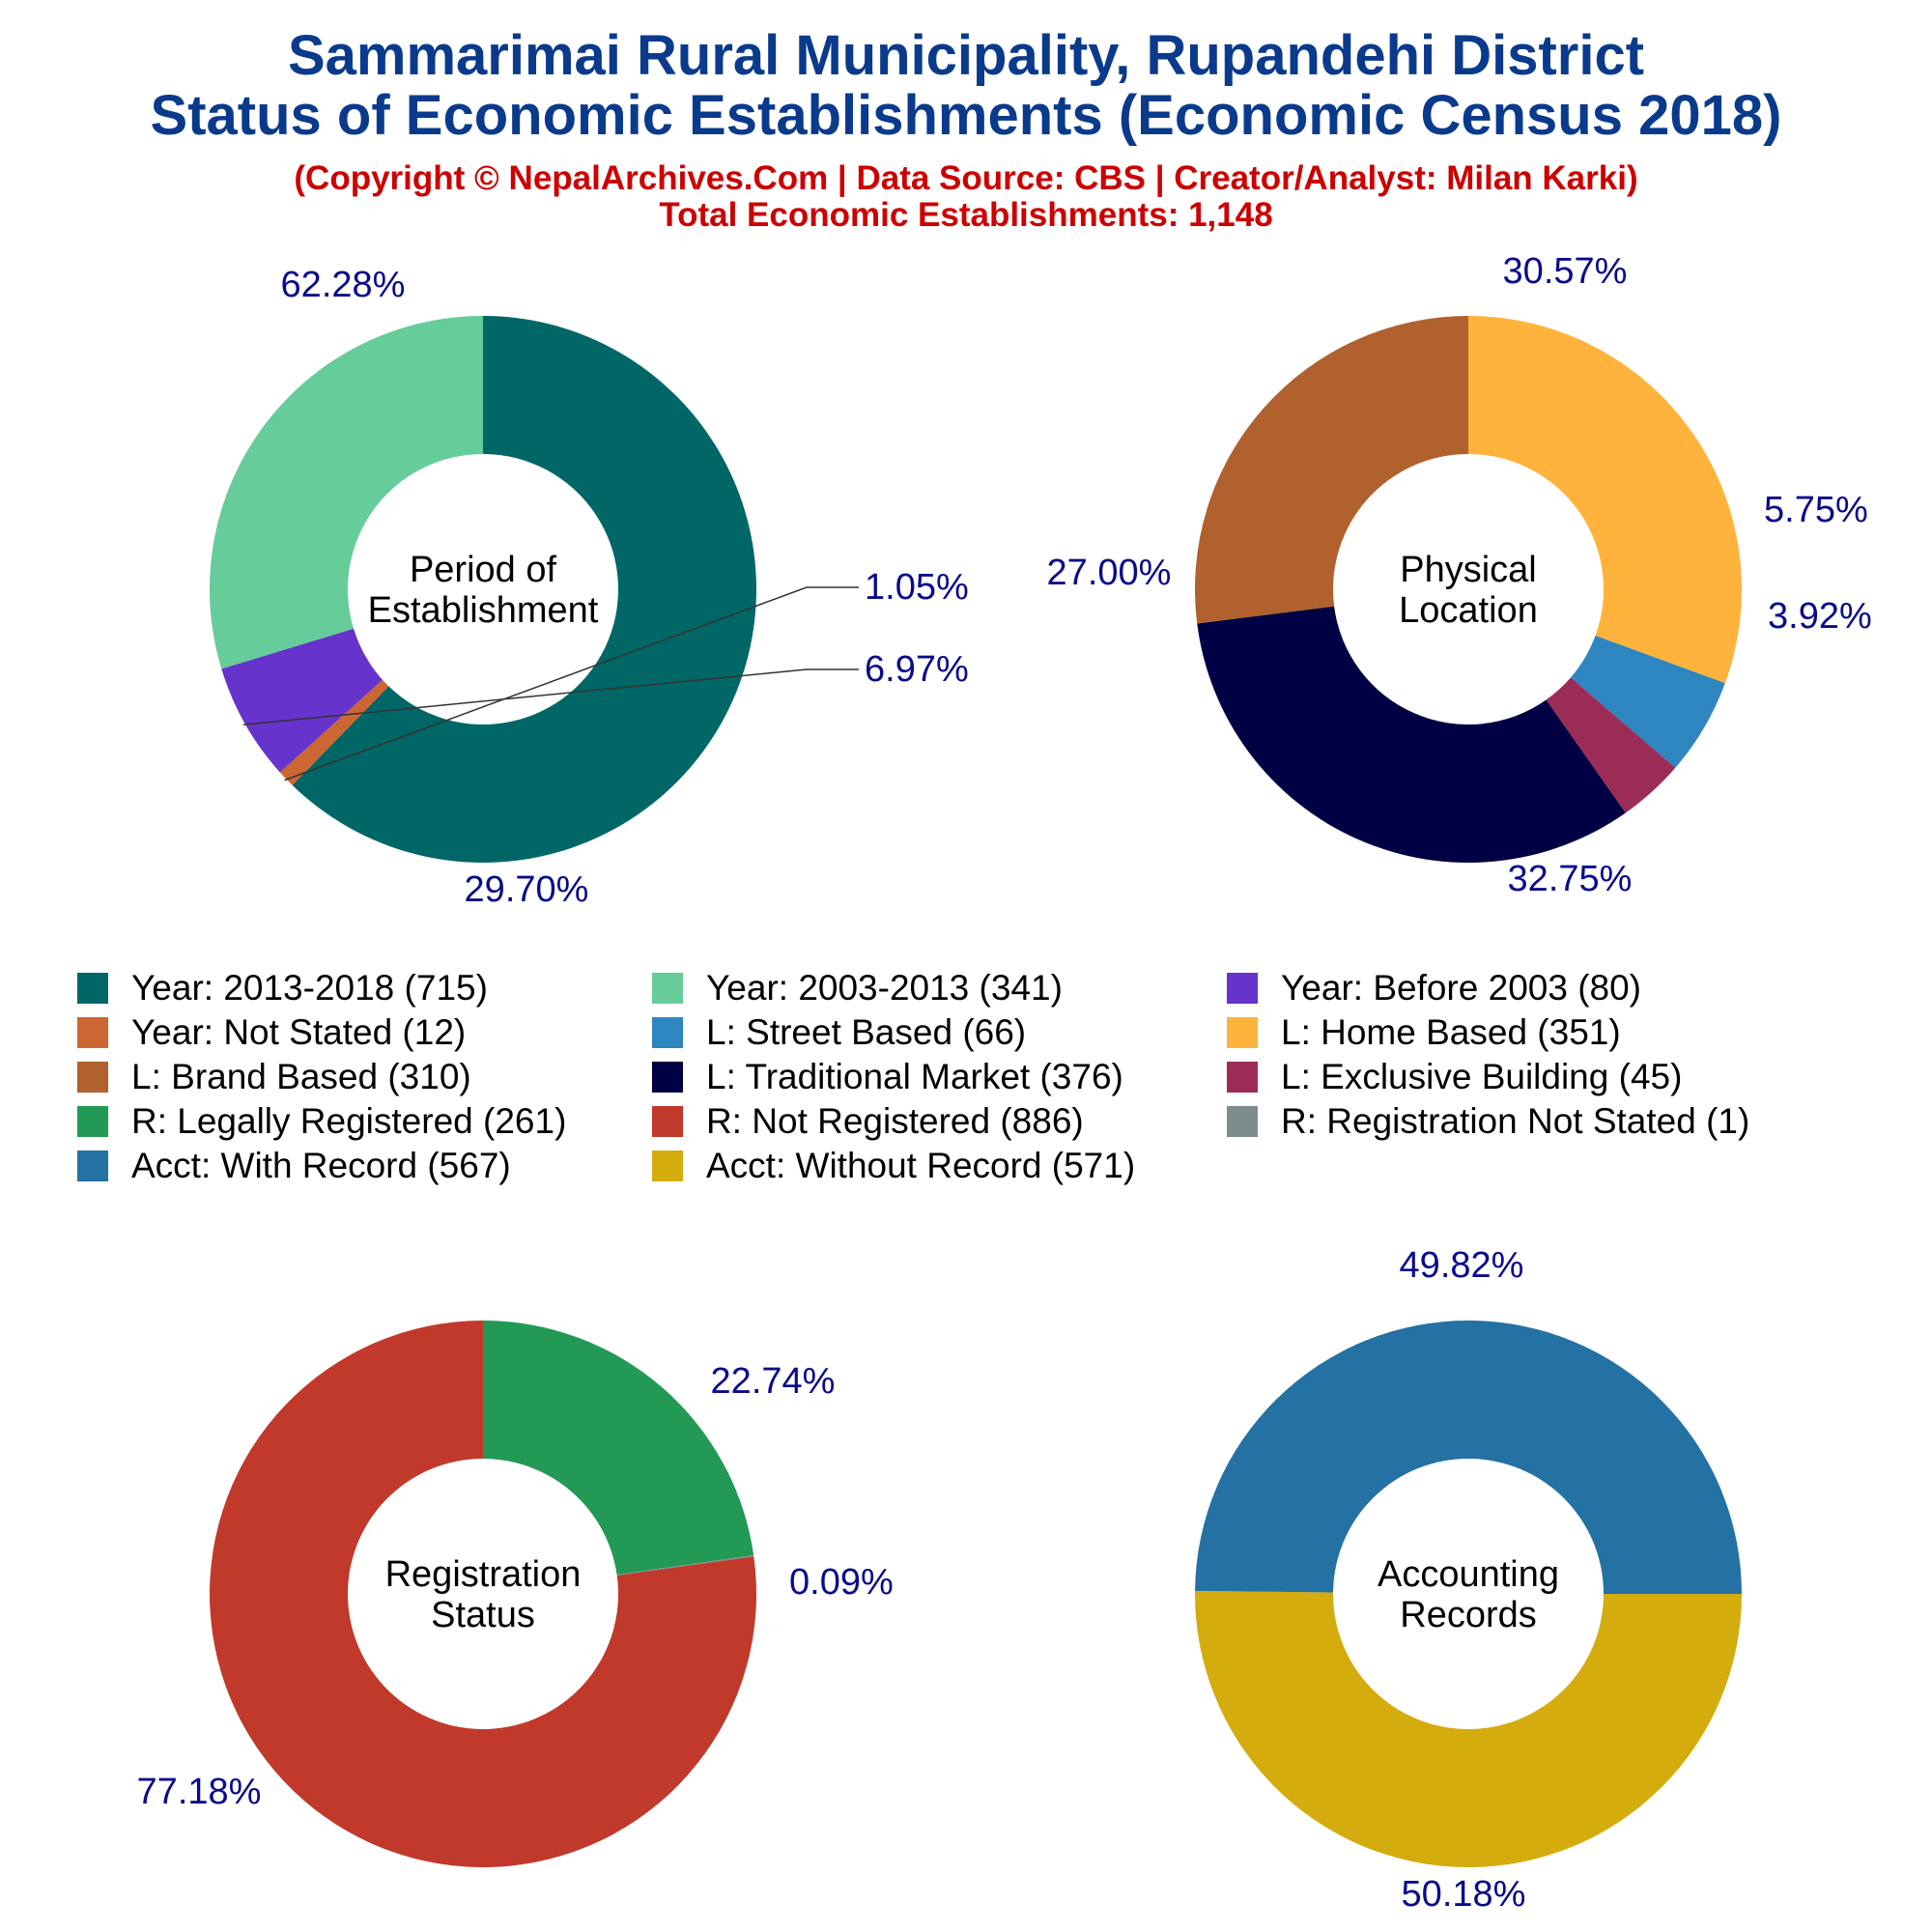  Describe the element at coordinates (841, 1582) in the screenshot. I see `percent-label: 0.09%` at that location.